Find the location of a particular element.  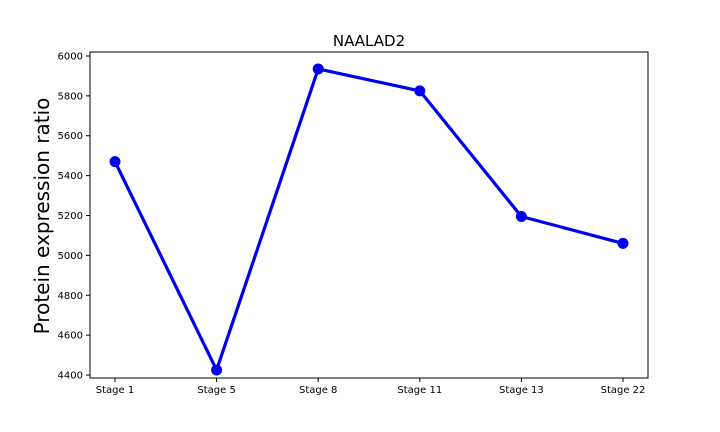

y-tick-label: 5400 is located at coordinates (70, 176).